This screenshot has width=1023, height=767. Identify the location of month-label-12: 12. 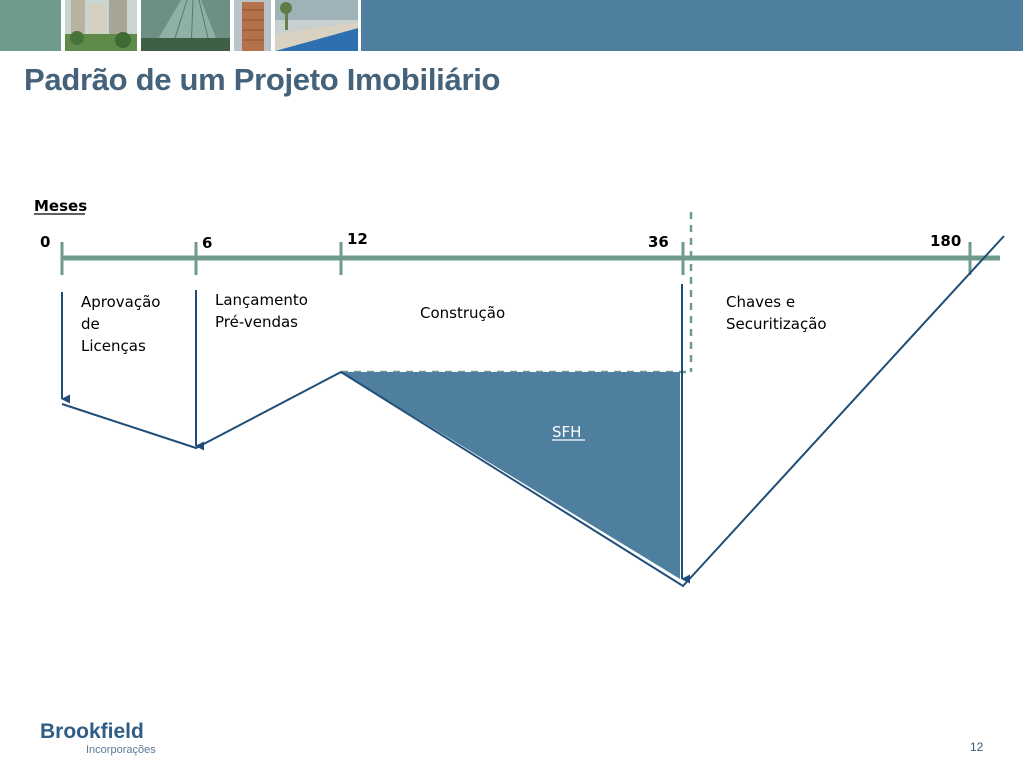
(357, 239).